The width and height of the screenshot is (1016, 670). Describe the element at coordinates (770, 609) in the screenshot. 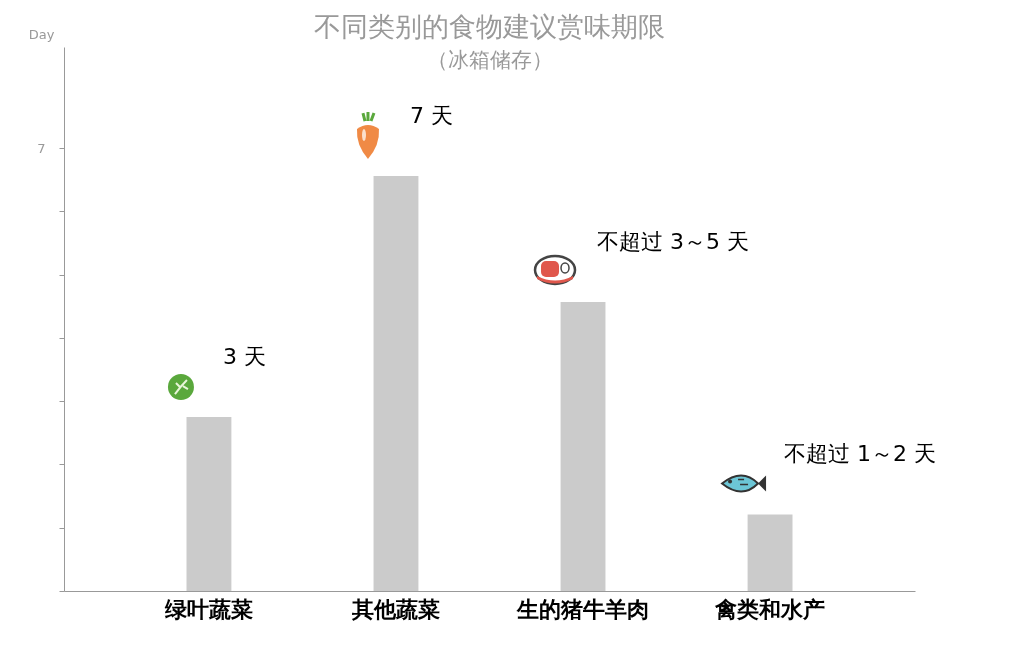

I see `x-tick-label: 禽类和水产` at that location.